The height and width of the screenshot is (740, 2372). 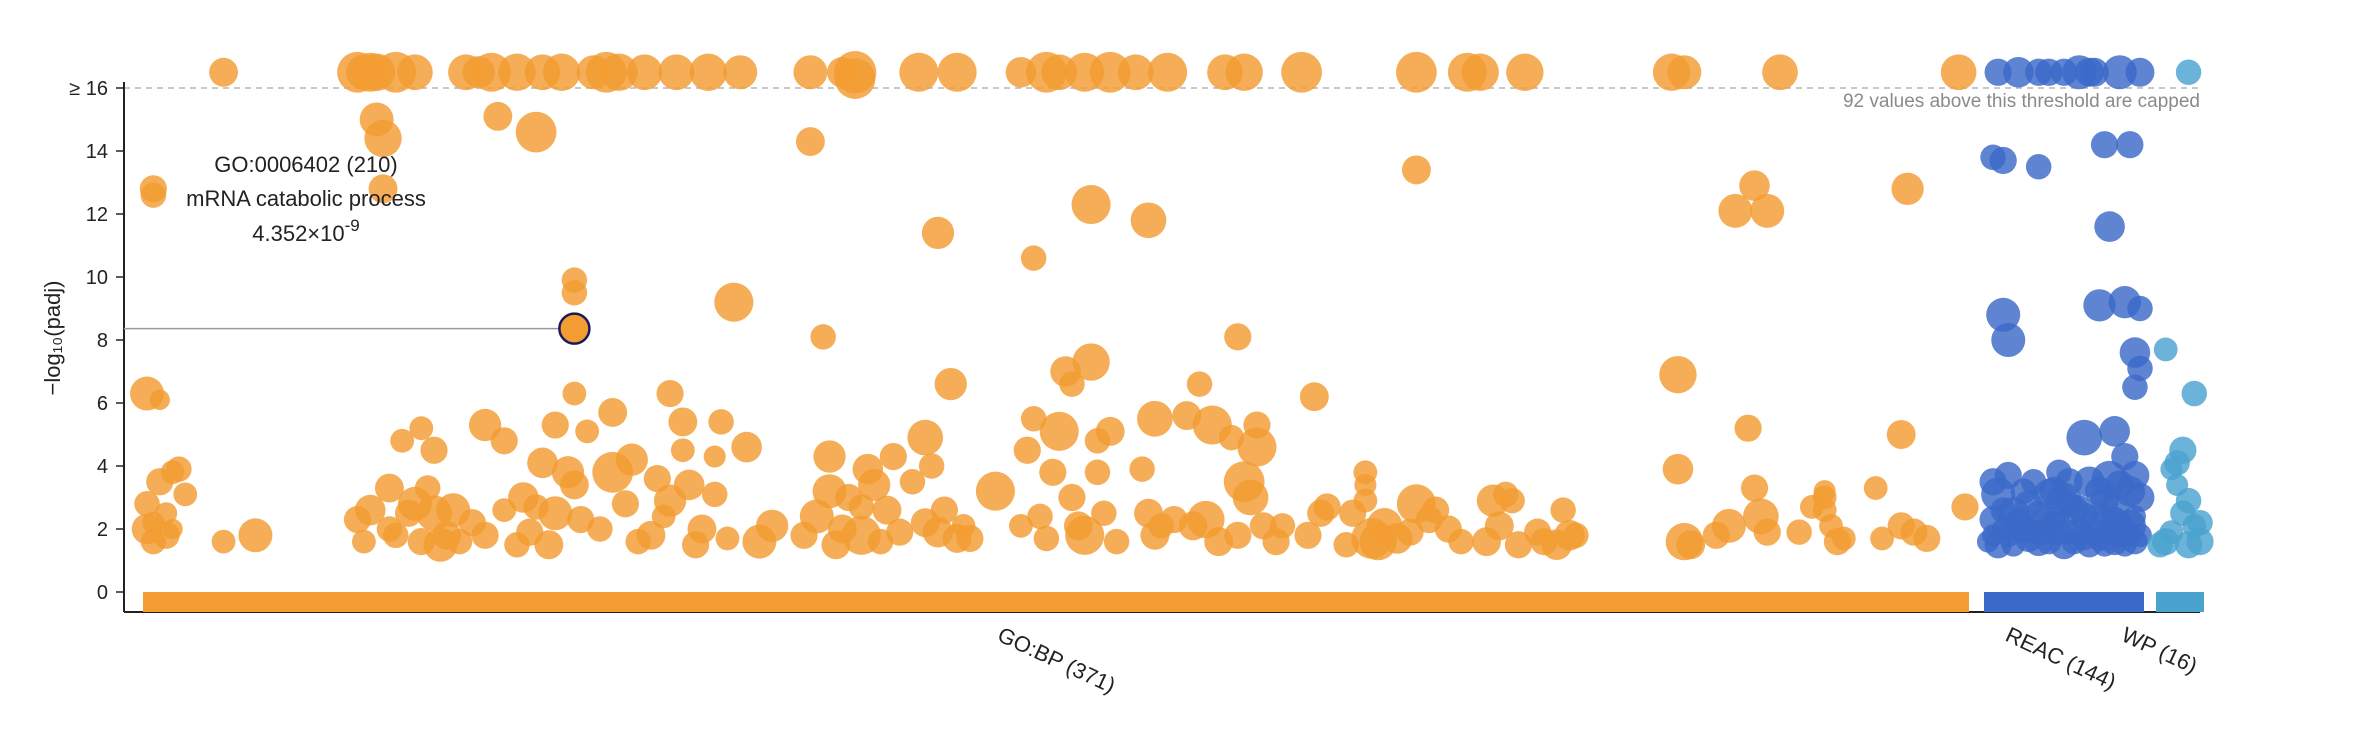 I want to click on source-bar-go-bp, so click(x=1056, y=602).